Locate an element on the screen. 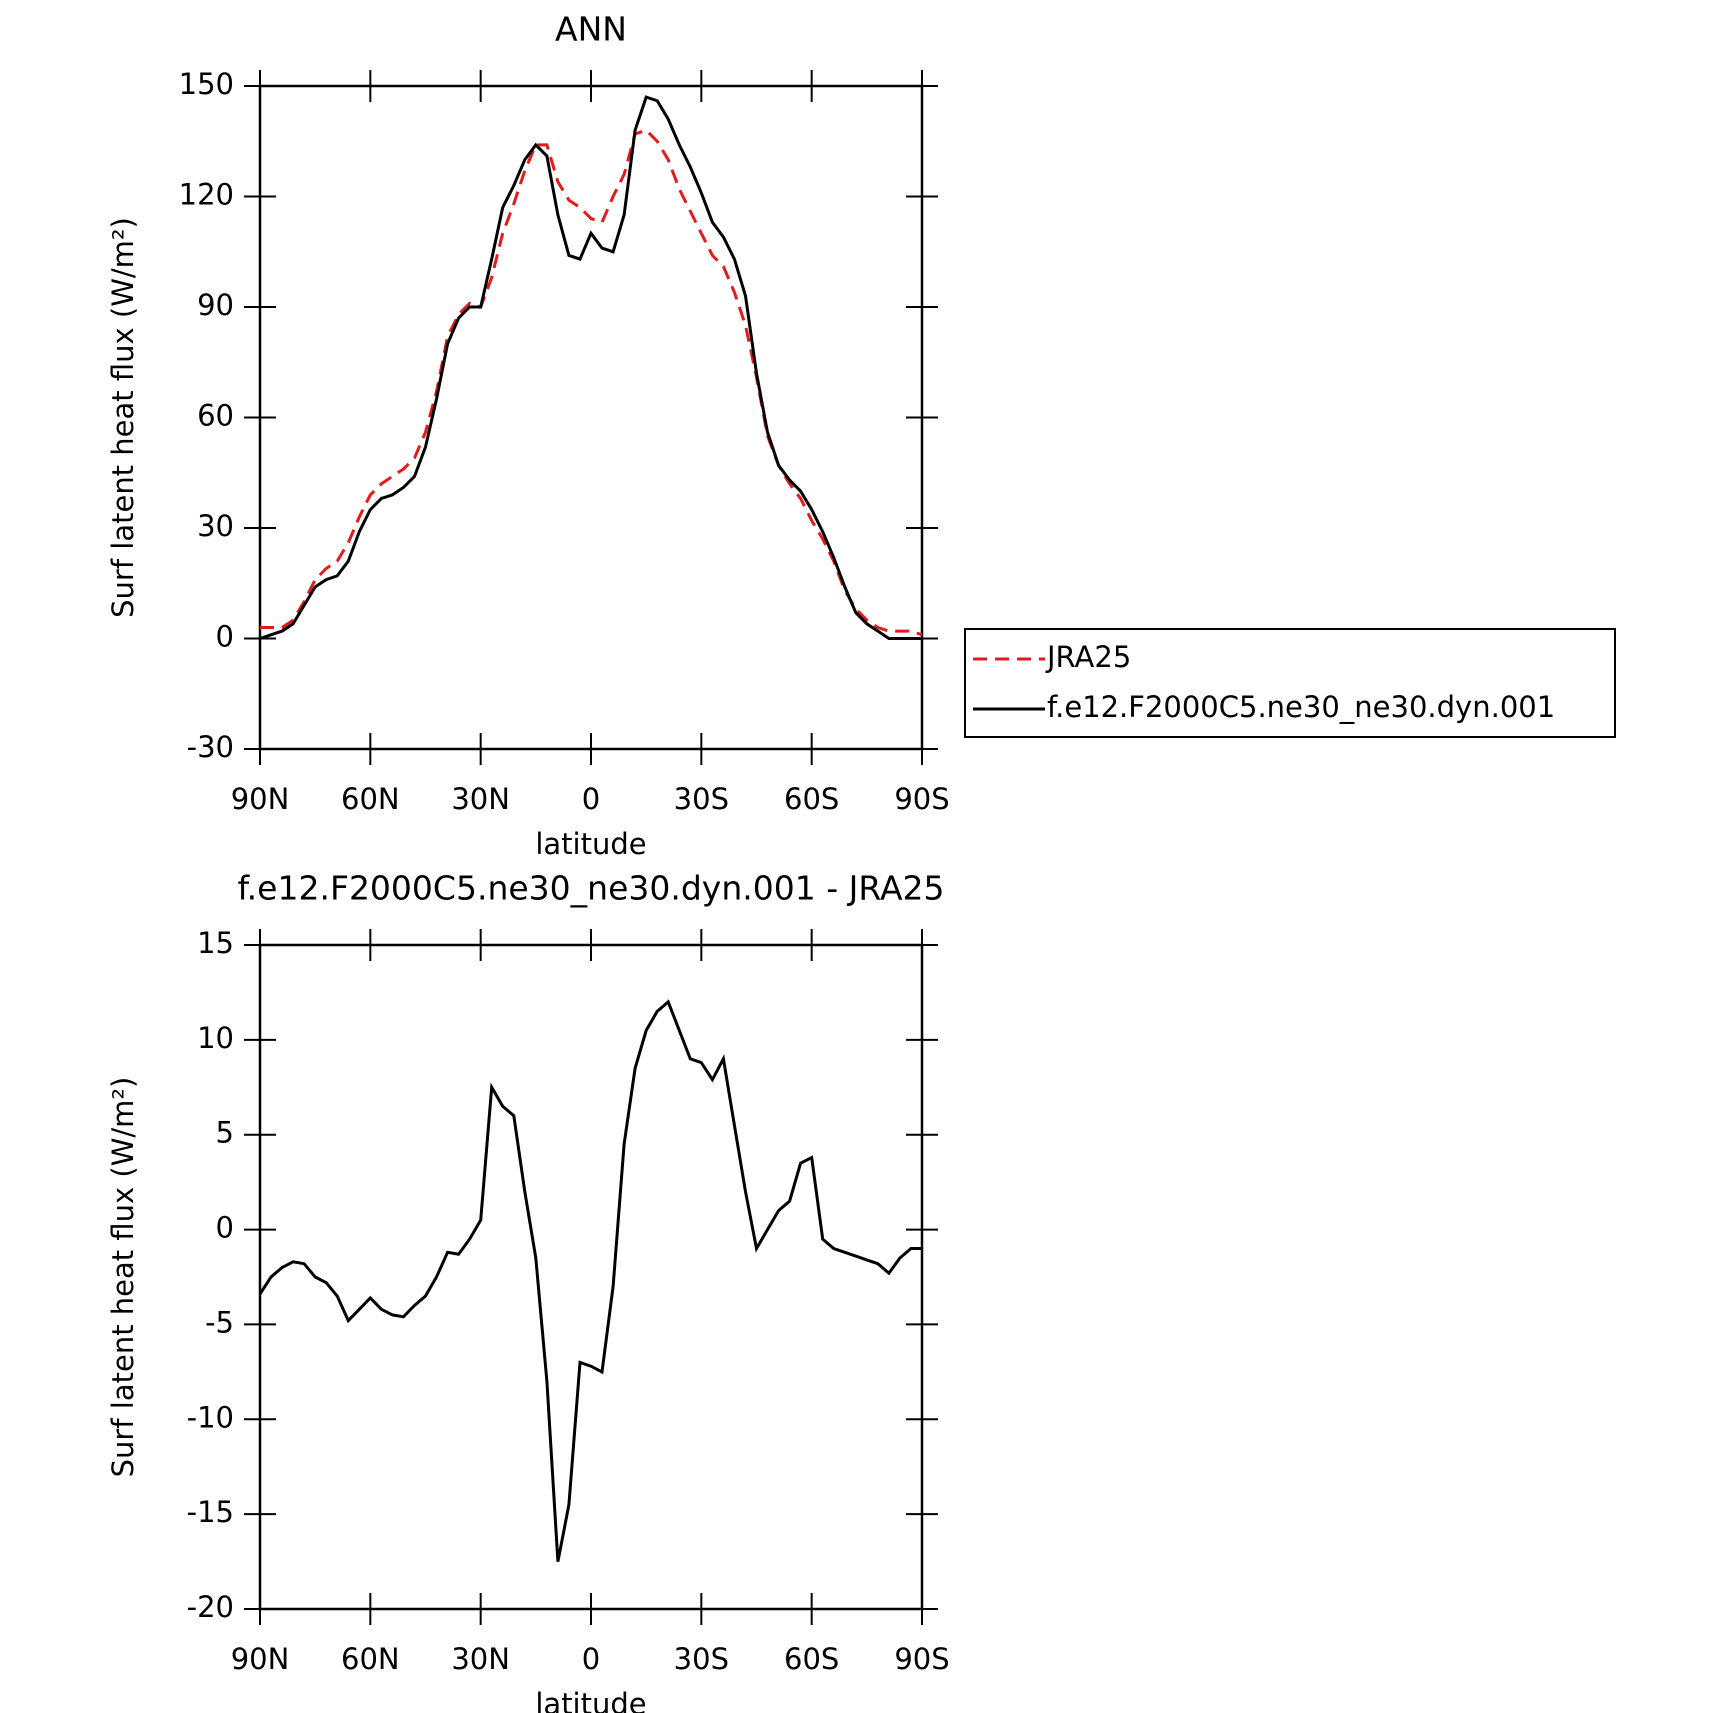  y-tick-label: 120 is located at coordinates (206, 195).